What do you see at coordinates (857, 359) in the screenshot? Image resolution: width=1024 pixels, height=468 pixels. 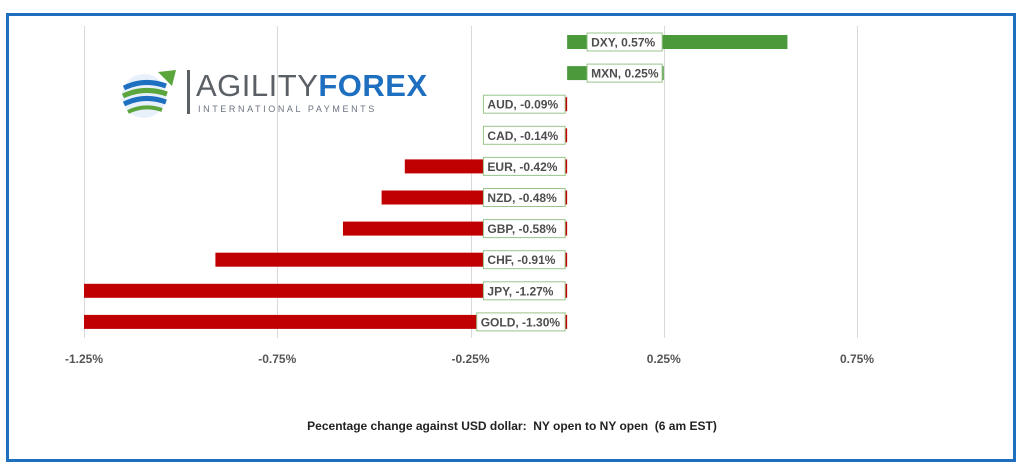 I see `x-tick-label: 0.75%` at bounding box center [857, 359].